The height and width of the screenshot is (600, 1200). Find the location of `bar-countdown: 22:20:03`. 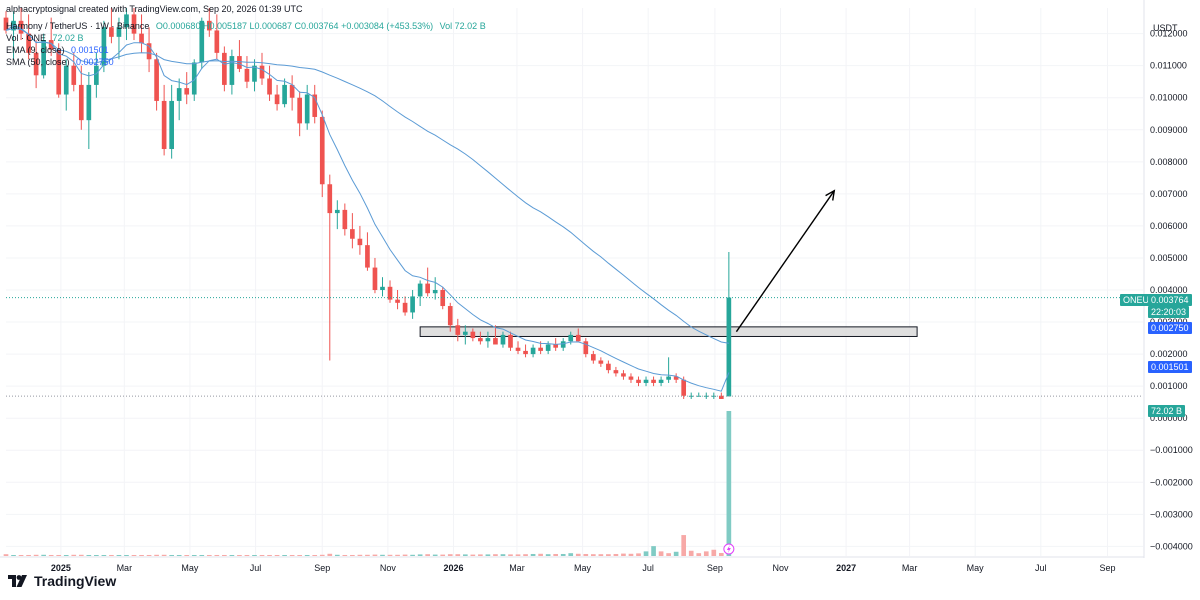

bar-countdown: 22:20:03 is located at coordinates (1169, 312).